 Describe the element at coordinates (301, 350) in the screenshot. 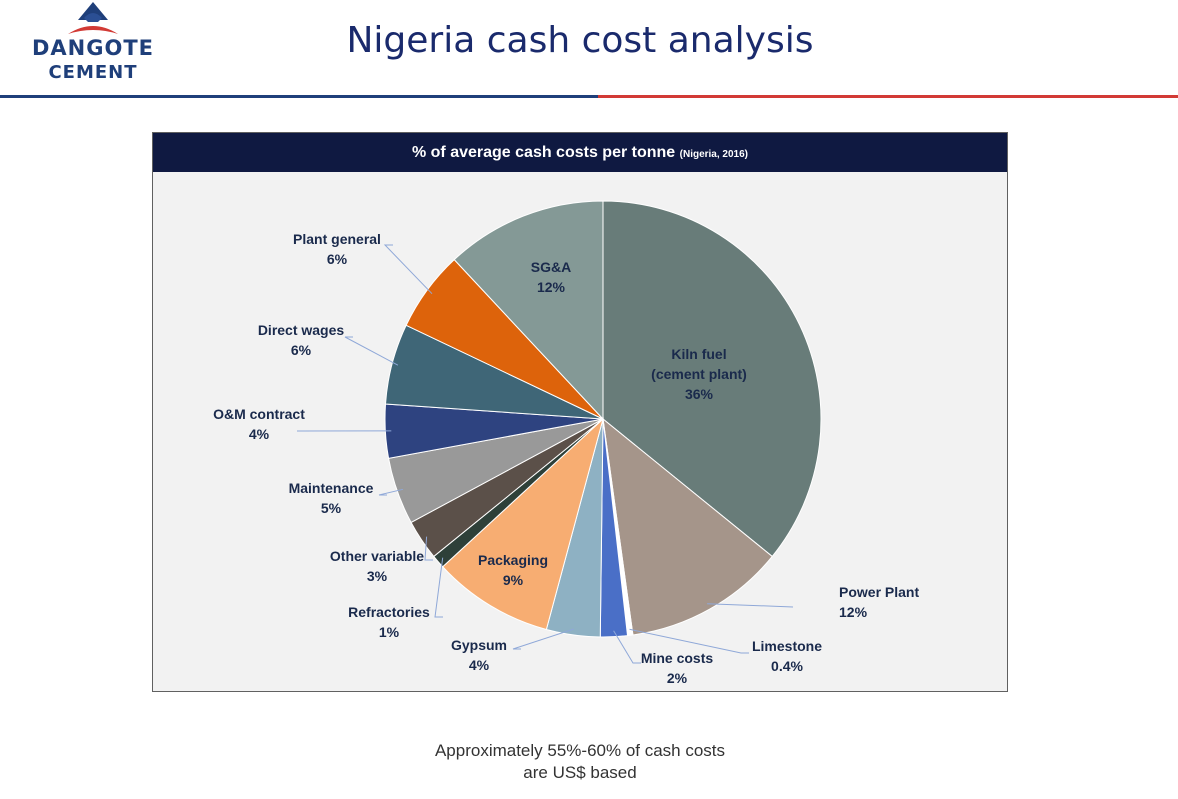

I see `slice-value-direct-wages: 6%` at that location.